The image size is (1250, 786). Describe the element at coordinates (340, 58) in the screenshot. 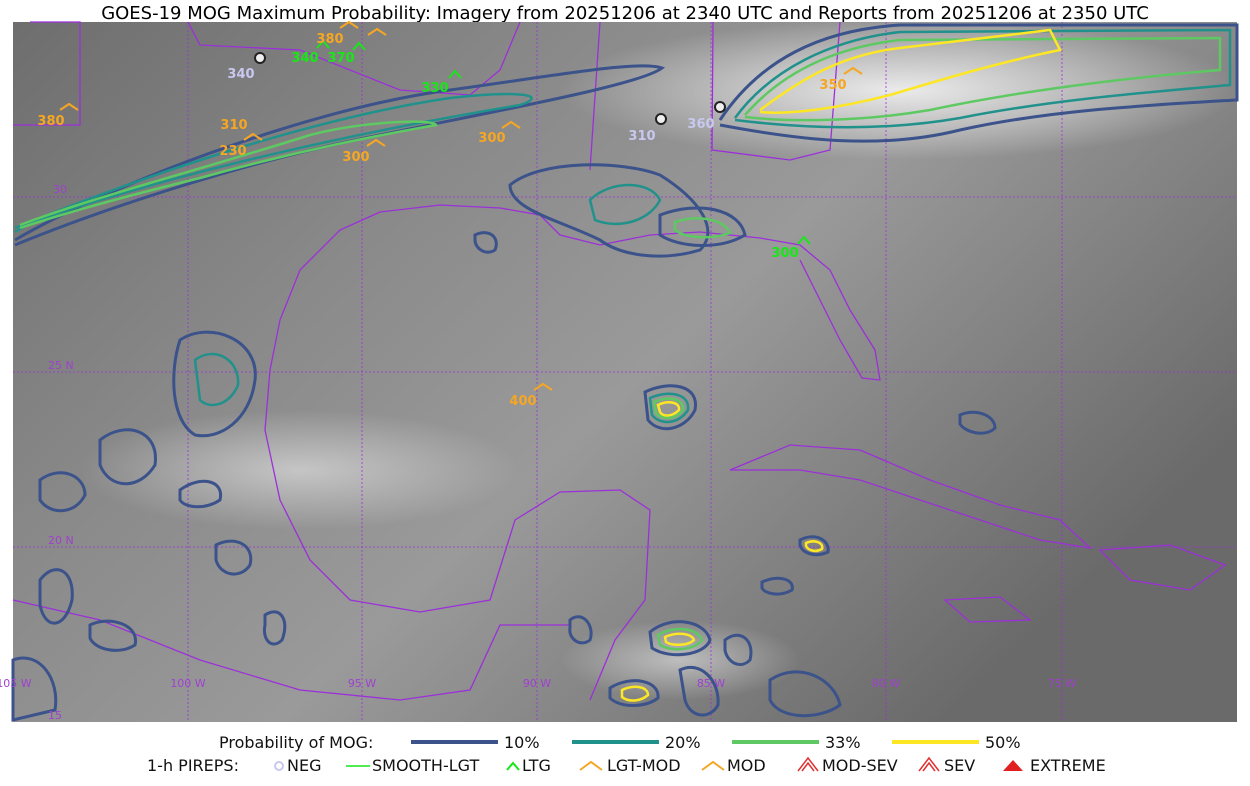

I see `pirep-label: 370` at that location.